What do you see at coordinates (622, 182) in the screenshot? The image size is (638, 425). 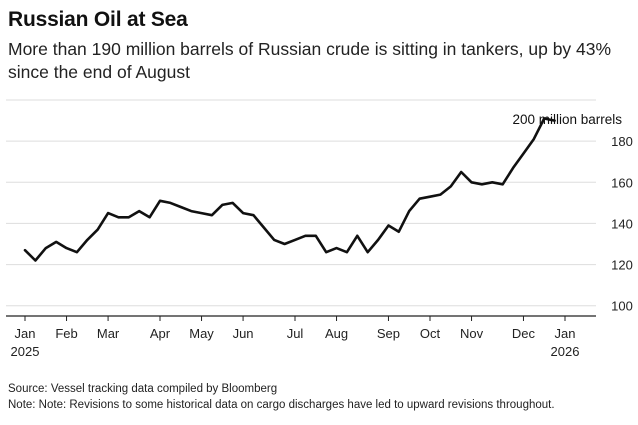 I see `y-tick-label: 160` at bounding box center [622, 182].